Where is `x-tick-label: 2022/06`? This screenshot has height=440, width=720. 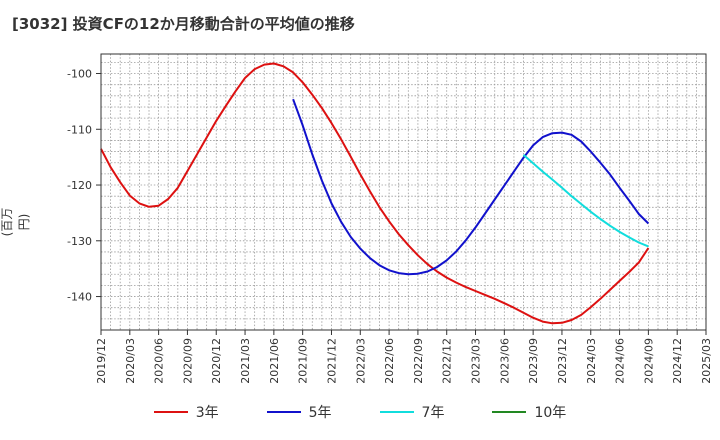
x-tick-label: 2022/06 is located at coordinates (389, 361).